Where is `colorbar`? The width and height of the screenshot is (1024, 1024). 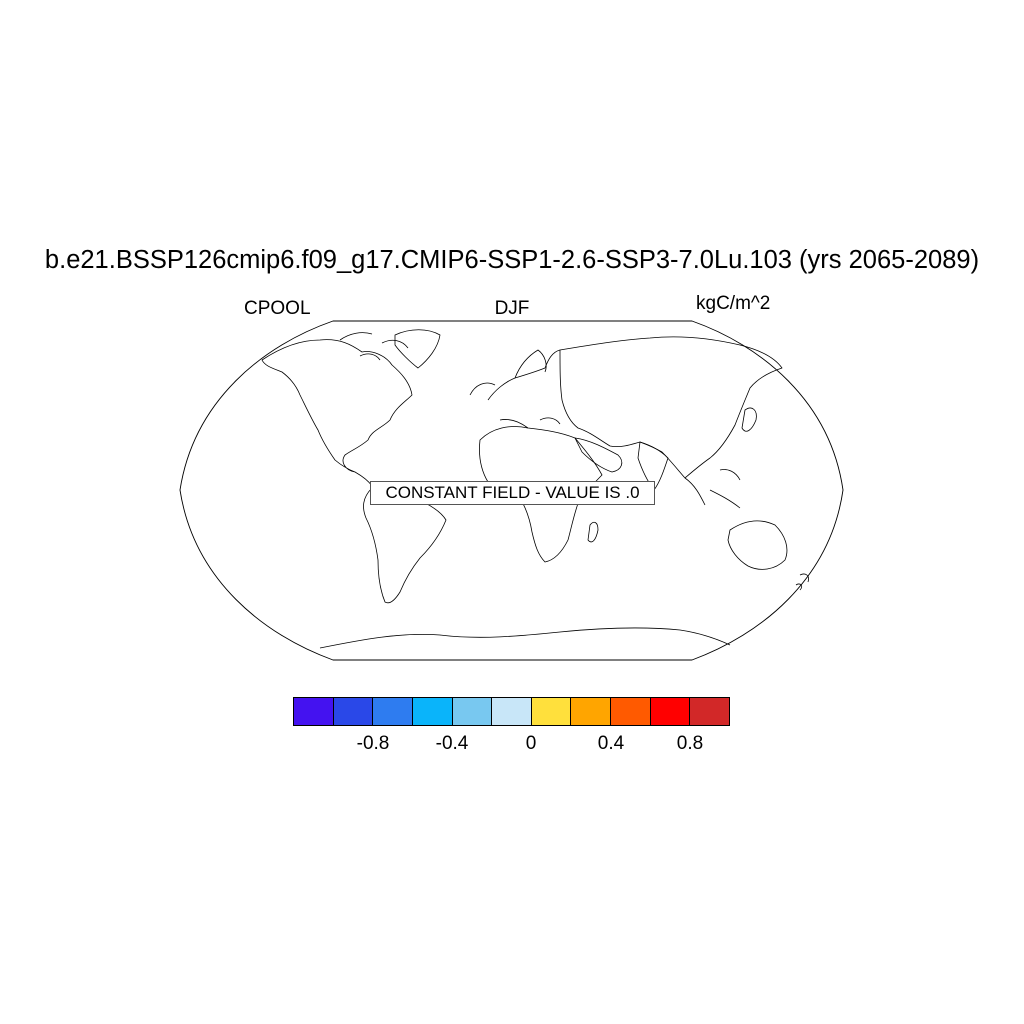
colorbar is located at coordinates (511, 711).